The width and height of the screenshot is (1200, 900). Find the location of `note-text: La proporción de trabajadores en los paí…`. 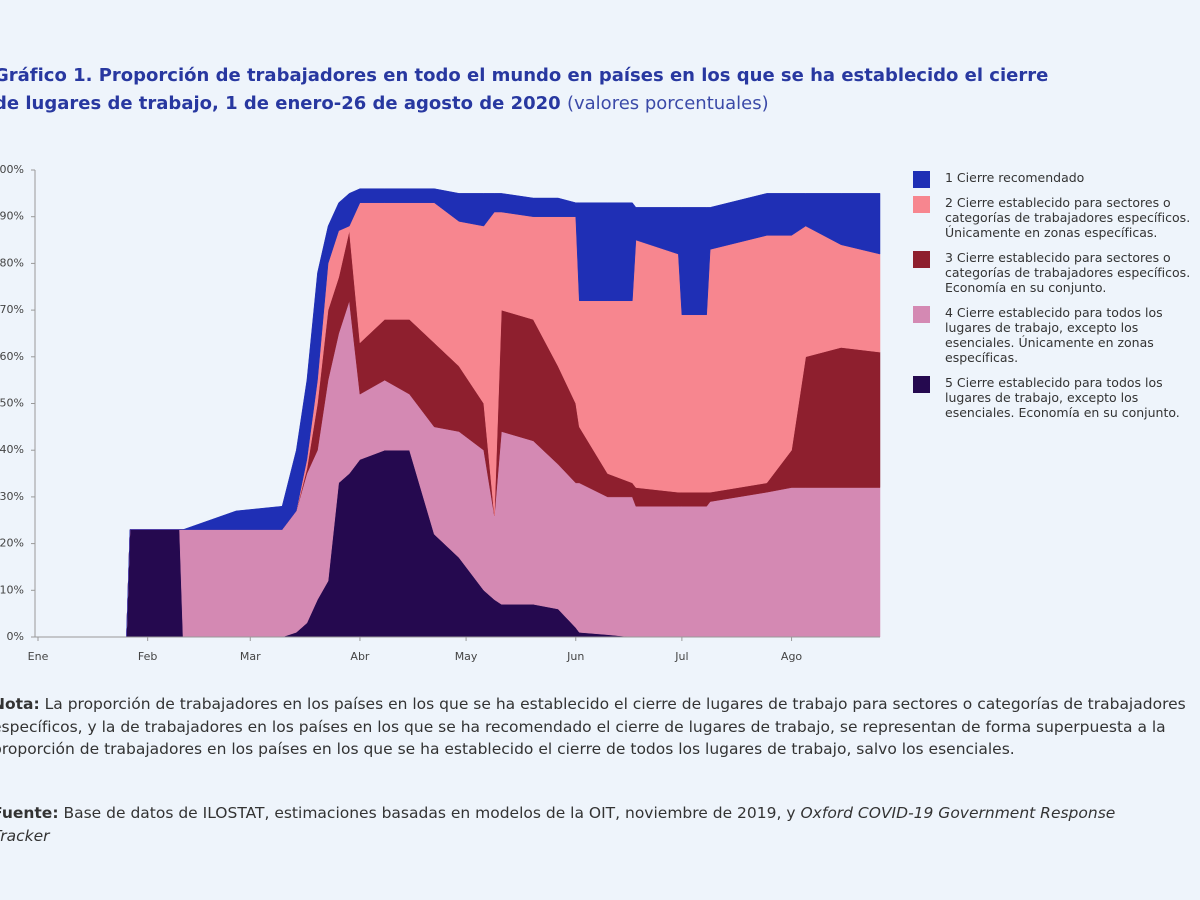

note-text: La proporción de trabajadores en los paí… is located at coordinates (593, 726).